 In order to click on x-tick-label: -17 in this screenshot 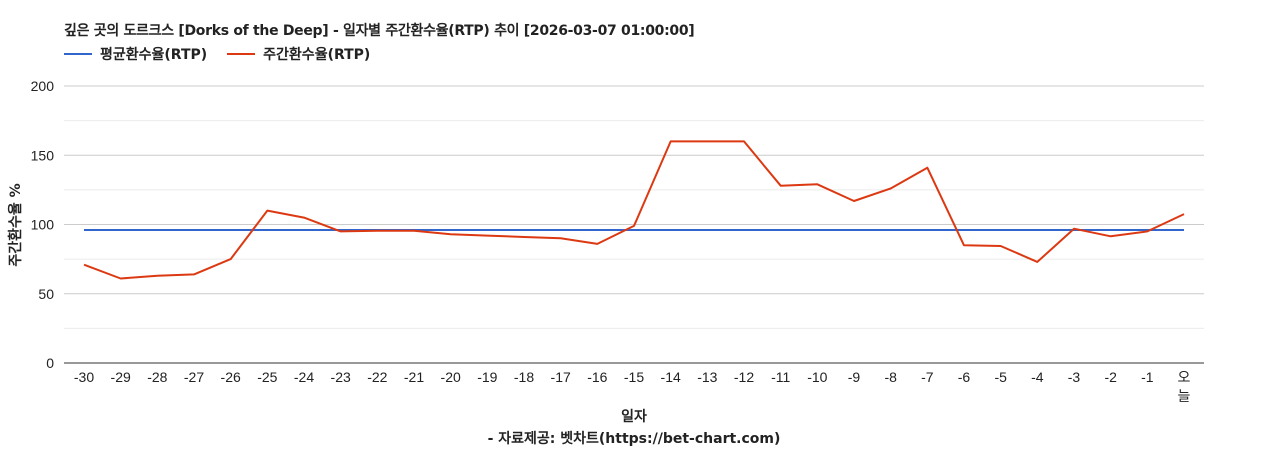, I will do `click(561, 377)`.